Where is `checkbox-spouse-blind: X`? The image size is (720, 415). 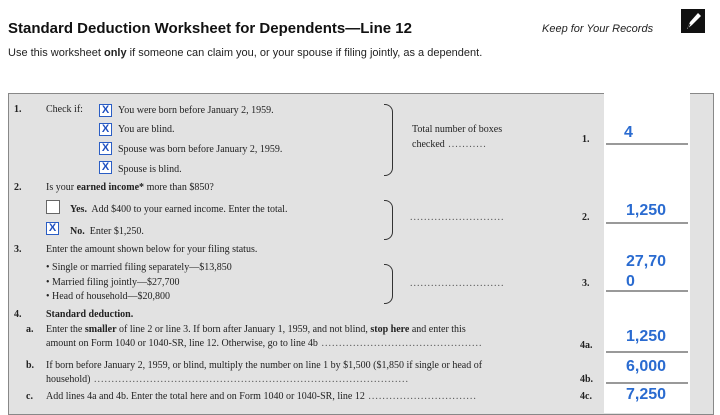 checkbox-spouse-blind: X is located at coordinates (105, 167).